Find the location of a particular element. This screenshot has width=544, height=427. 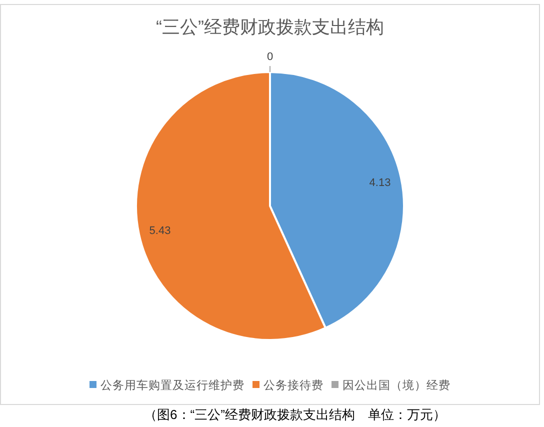

chart-title: “三公”经费财政拨款支出结构 is located at coordinates (270, 27).